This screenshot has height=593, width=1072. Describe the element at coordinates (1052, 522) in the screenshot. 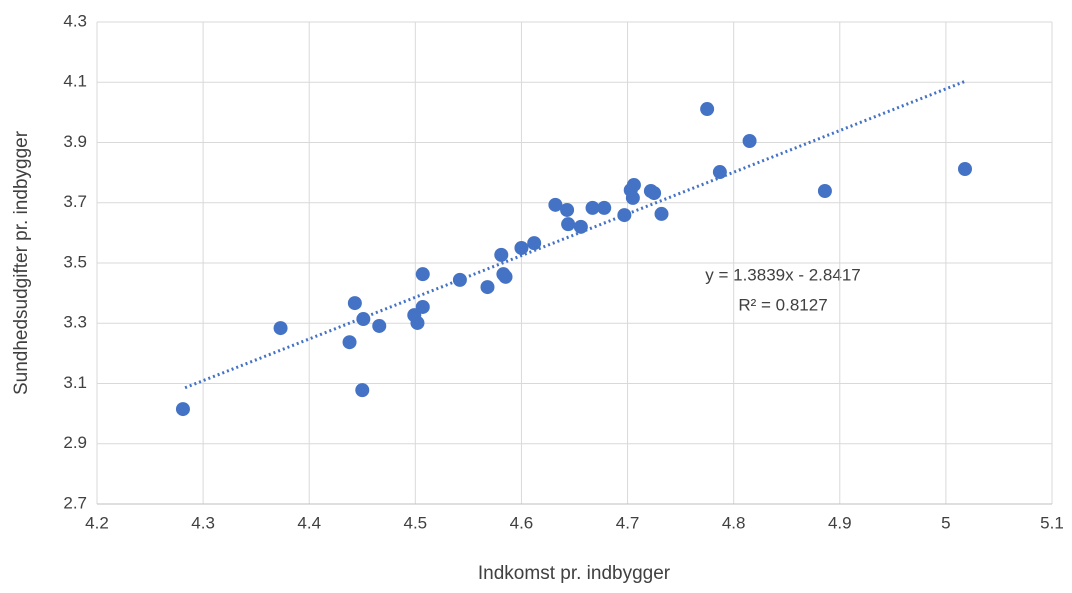

I see `x-tick-label: 5.1` at that location.